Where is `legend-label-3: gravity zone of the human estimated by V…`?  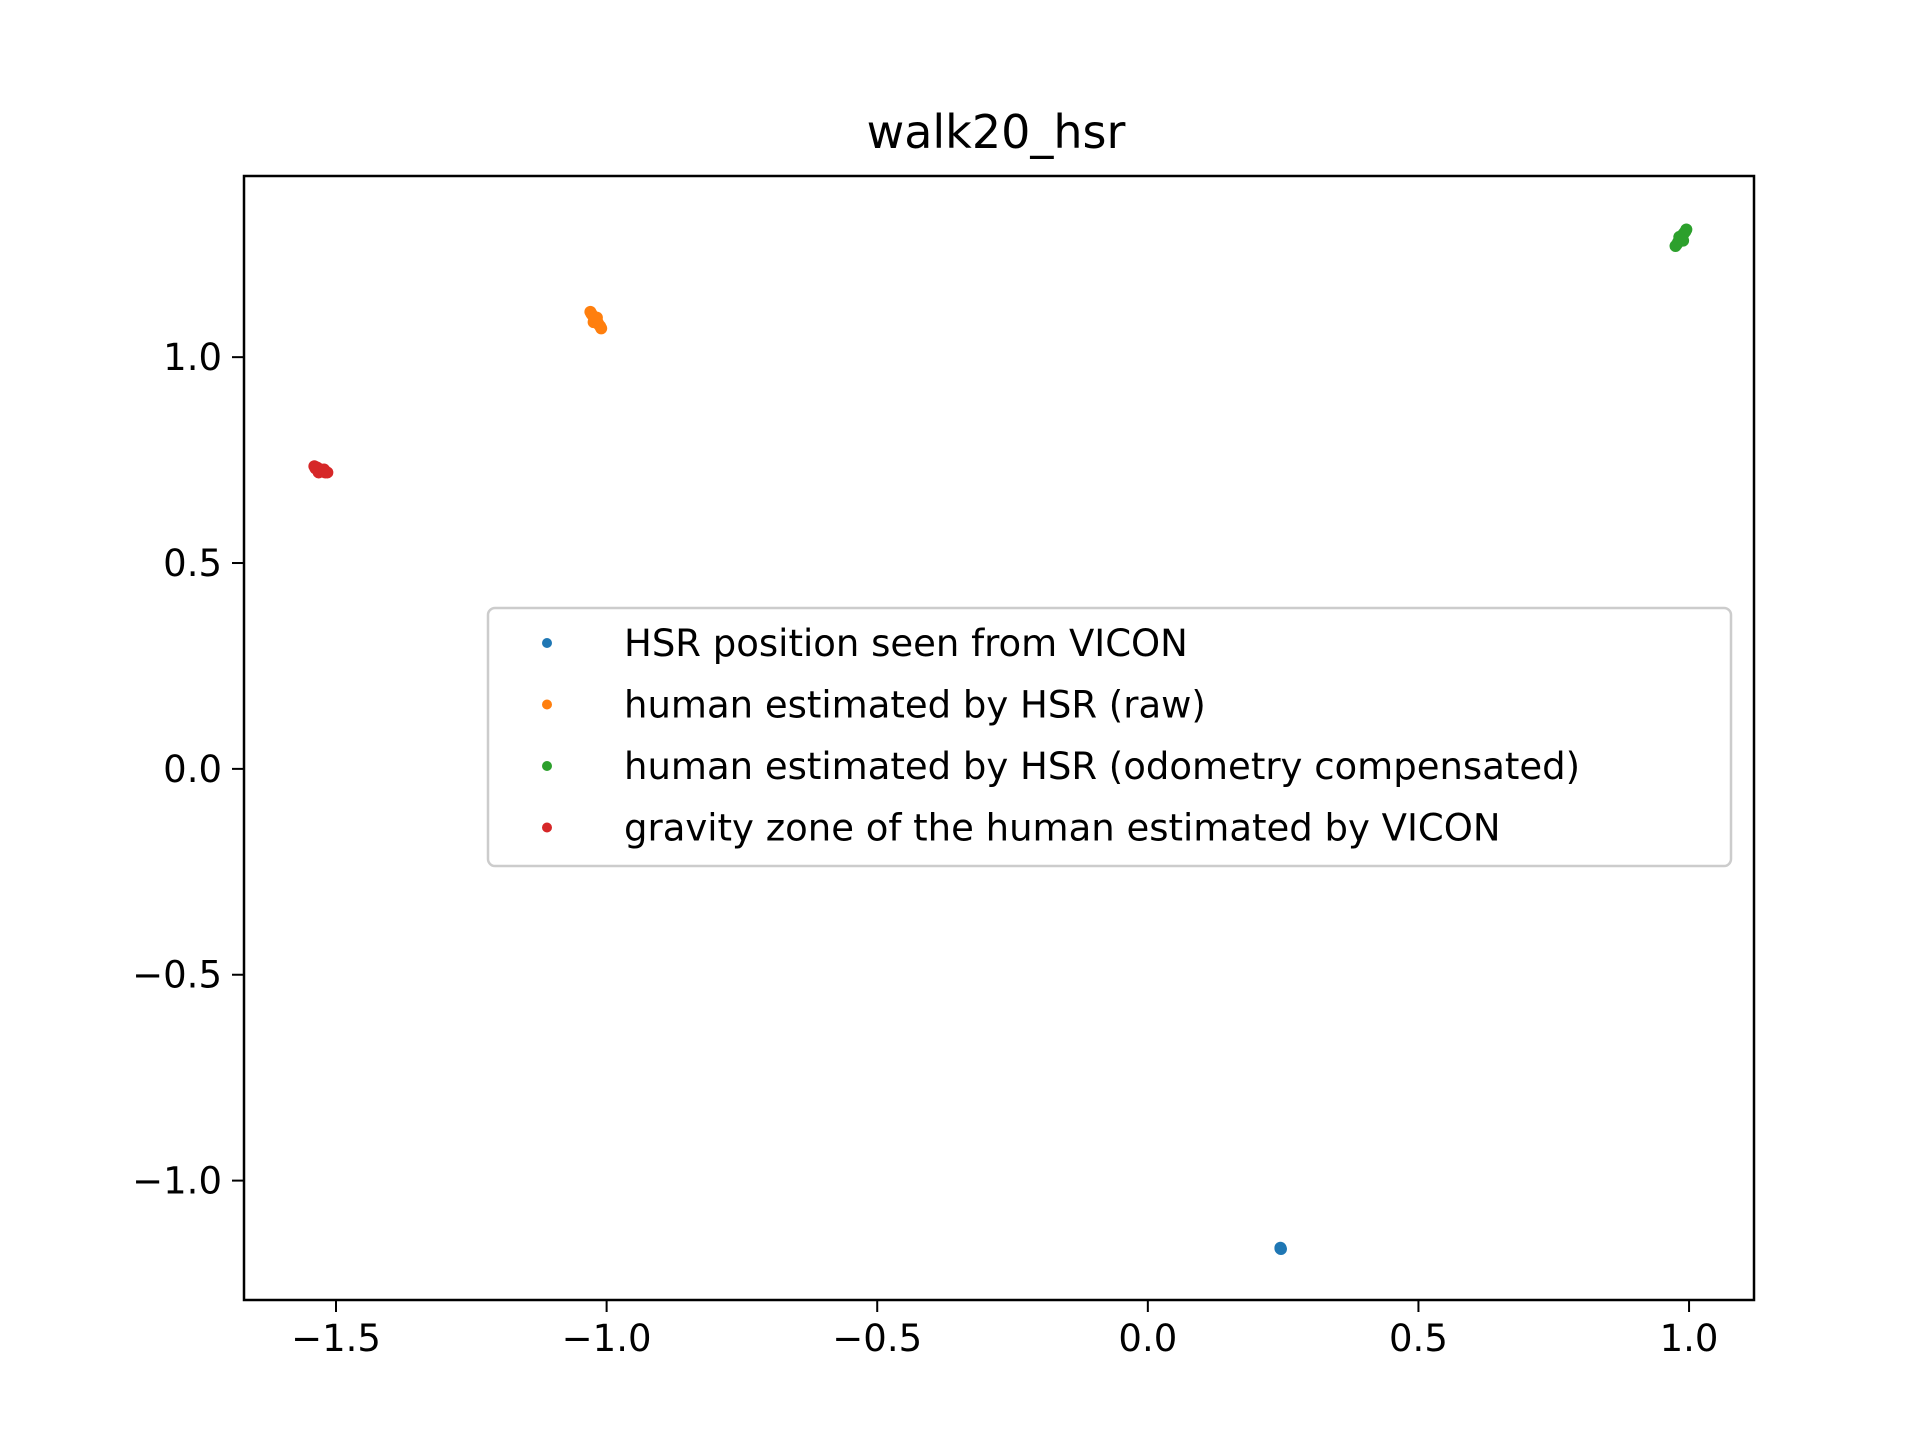
legend-label-3: gravity zone of the human estimated by V… is located at coordinates (1062, 828).